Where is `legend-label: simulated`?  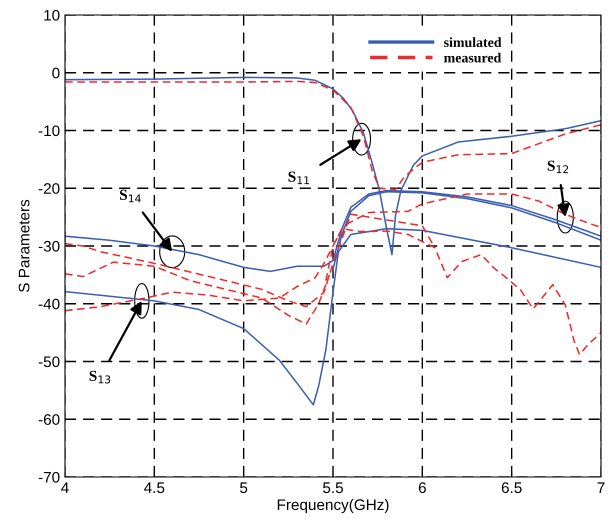 legend-label: simulated is located at coordinates (473, 42).